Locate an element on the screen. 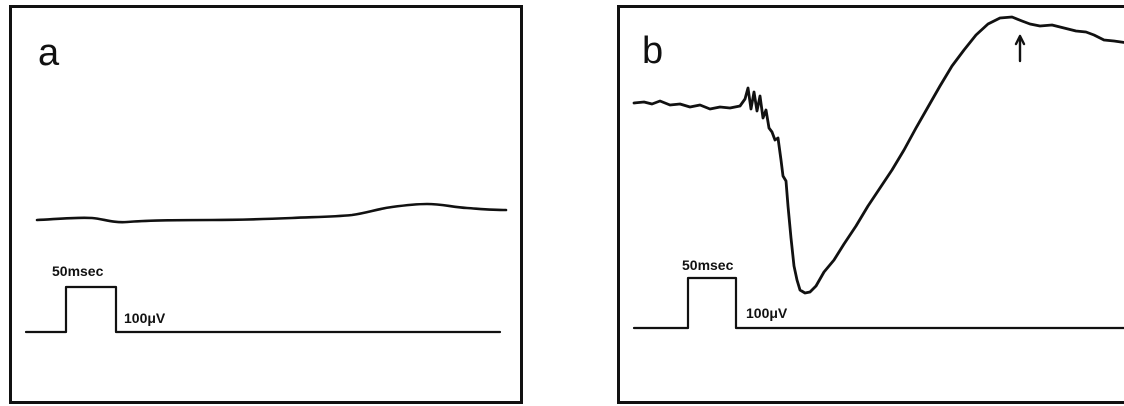 The width and height of the screenshot is (1124, 406). time-scale-label-b: 50msec is located at coordinates (708, 265).